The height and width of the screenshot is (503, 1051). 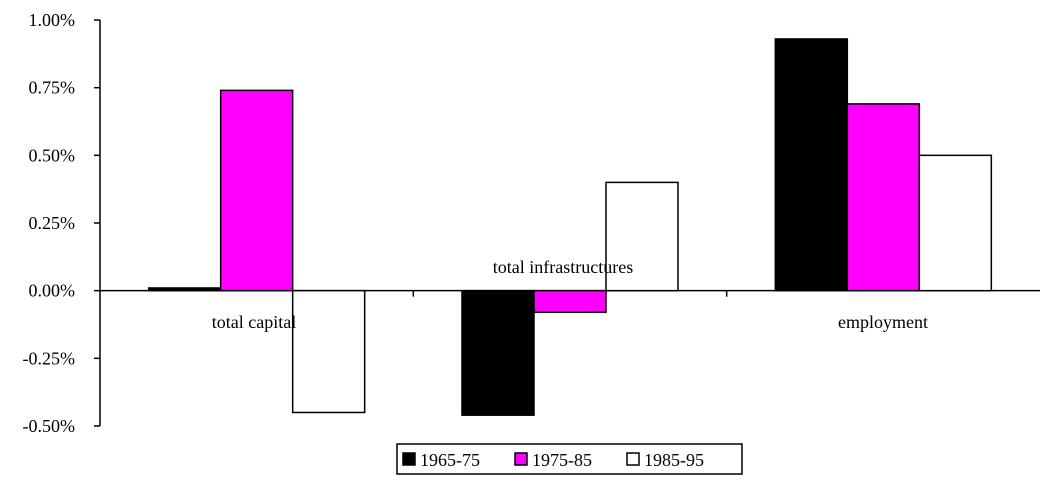 What do you see at coordinates (254, 322) in the screenshot?
I see `category-label: total capital` at bounding box center [254, 322].